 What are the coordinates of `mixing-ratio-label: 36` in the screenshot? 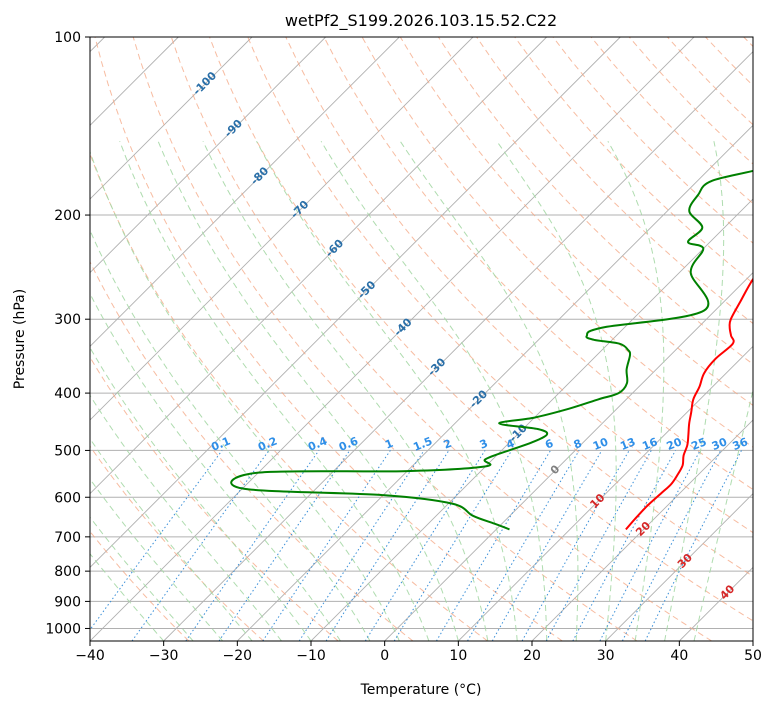 It's located at (740, 444).